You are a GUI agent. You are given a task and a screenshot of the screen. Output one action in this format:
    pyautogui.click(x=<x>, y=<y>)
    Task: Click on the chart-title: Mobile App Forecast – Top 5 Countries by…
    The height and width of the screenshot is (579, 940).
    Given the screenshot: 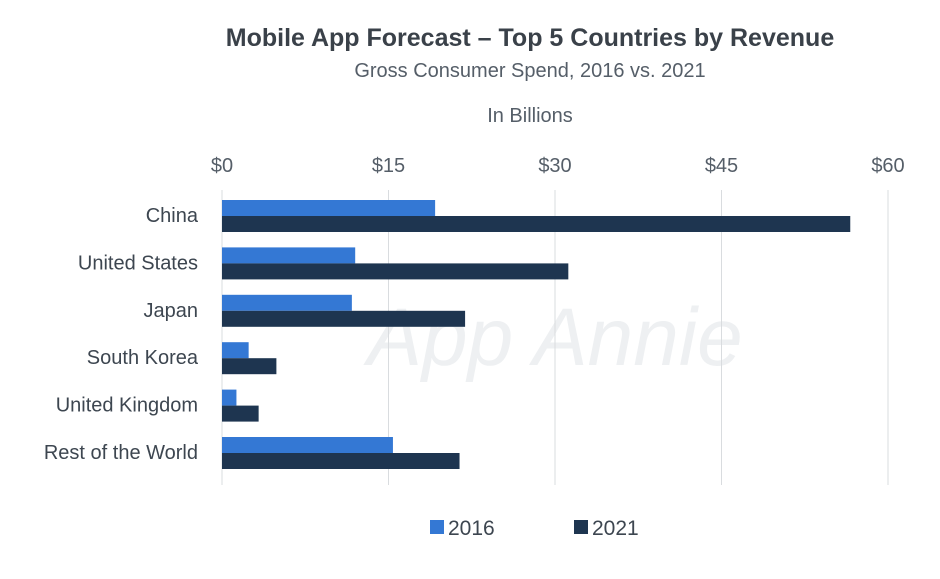 What is the action you would take?
    pyautogui.click(x=530, y=38)
    